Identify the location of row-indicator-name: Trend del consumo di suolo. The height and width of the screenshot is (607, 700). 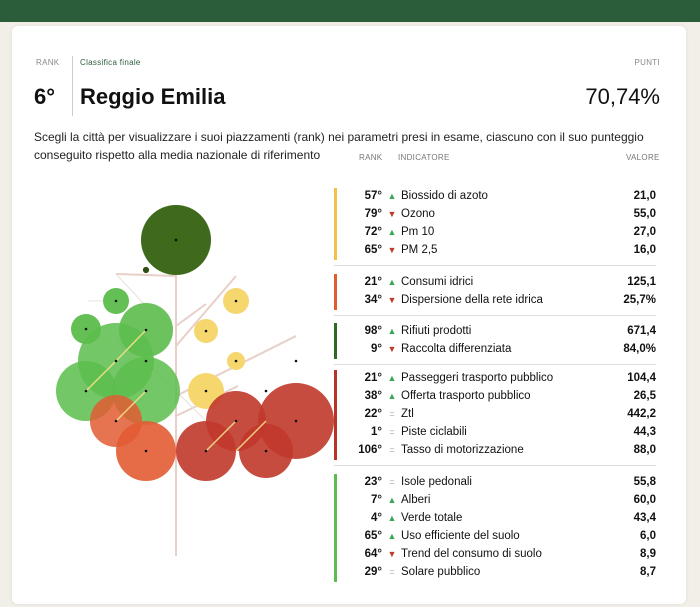
(471, 554).